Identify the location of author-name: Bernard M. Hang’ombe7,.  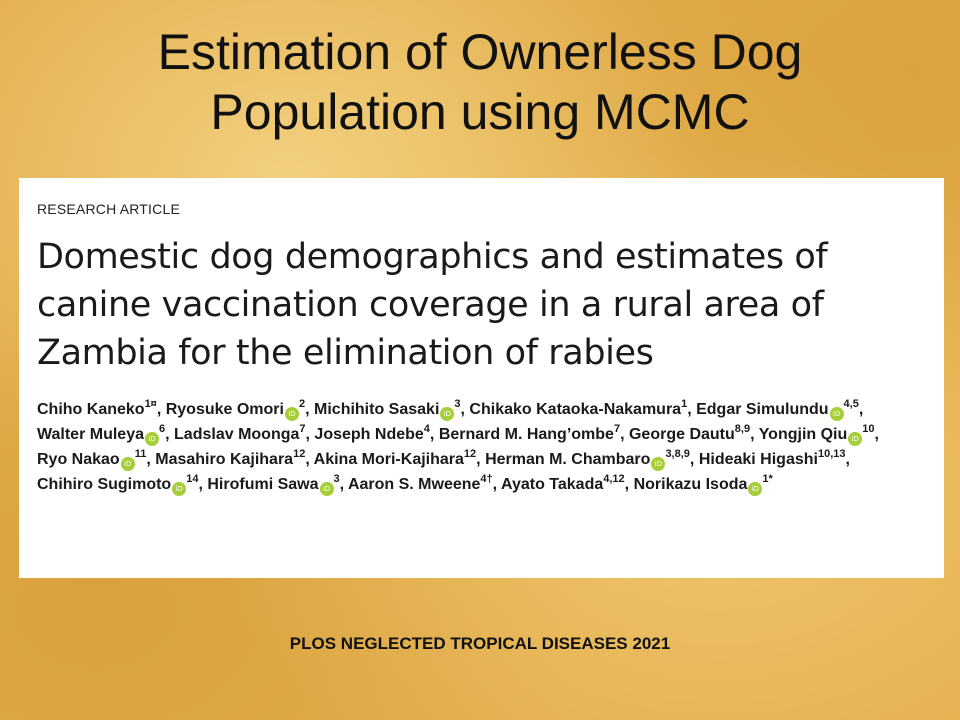
(531, 432).